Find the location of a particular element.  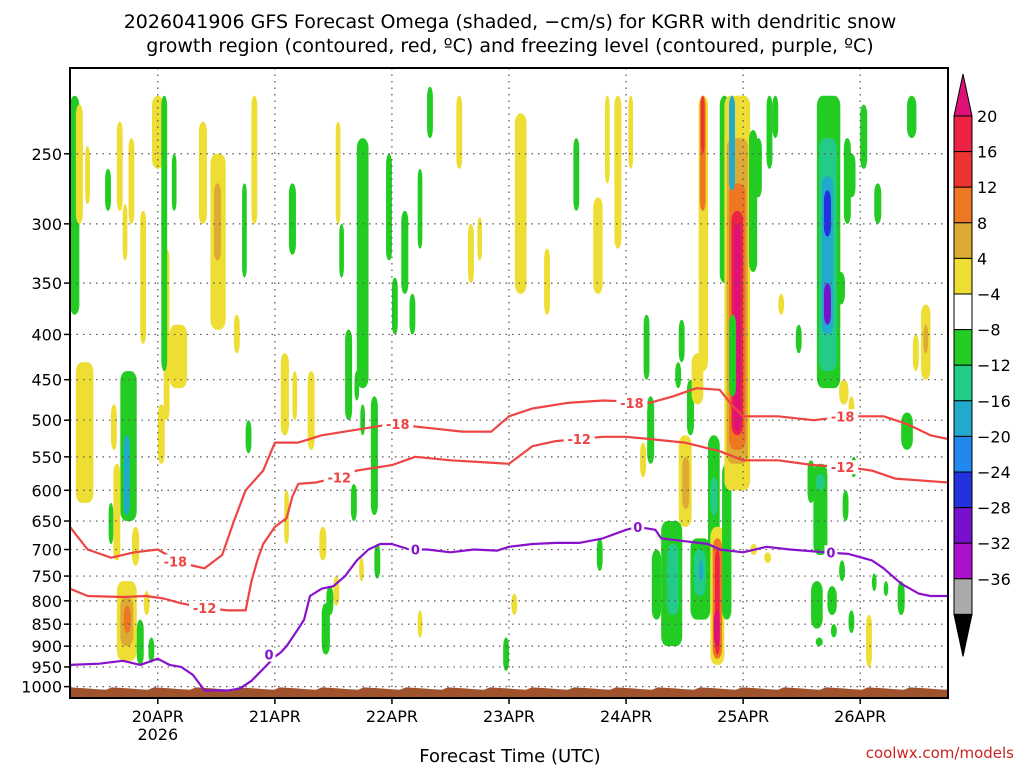

credit-text: coolwx.com/models is located at coordinates (940, 753).